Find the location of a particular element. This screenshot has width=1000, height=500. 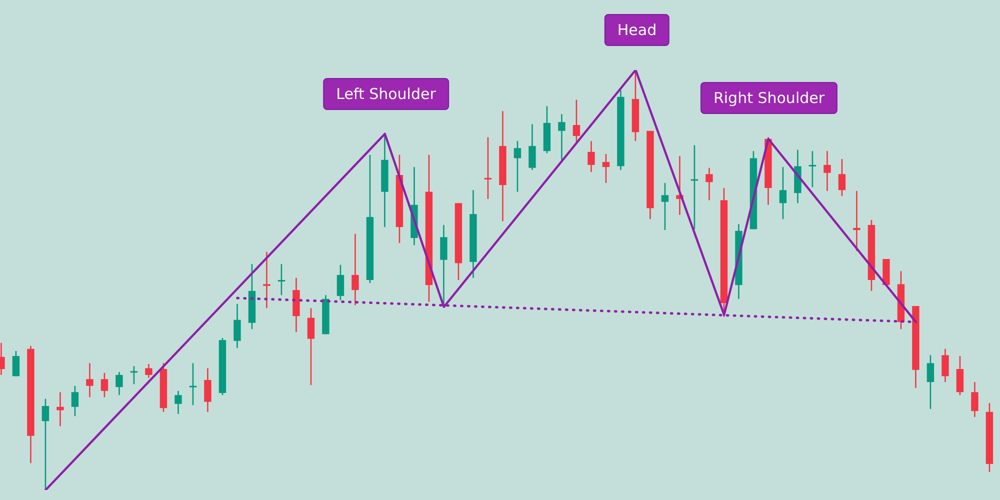

annotation: Right Shoulder is located at coordinates (769, 98).